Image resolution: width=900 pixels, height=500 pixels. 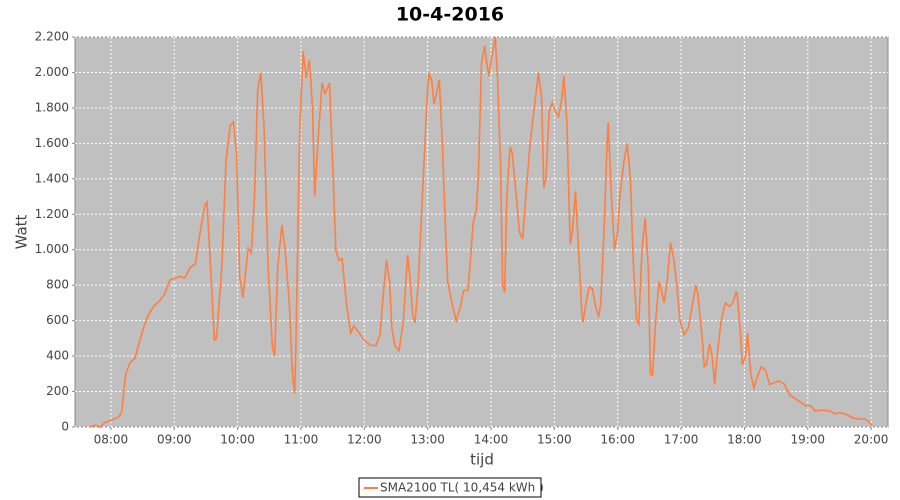 I want to click on x-tick-label: 12:00, so click(x=364, y=440).